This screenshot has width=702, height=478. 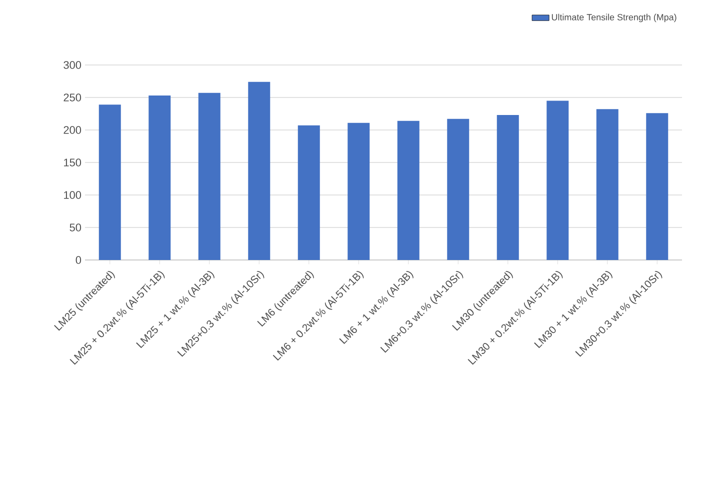 I want to click on y-tick-label: 250, so click(x=73, y=98).